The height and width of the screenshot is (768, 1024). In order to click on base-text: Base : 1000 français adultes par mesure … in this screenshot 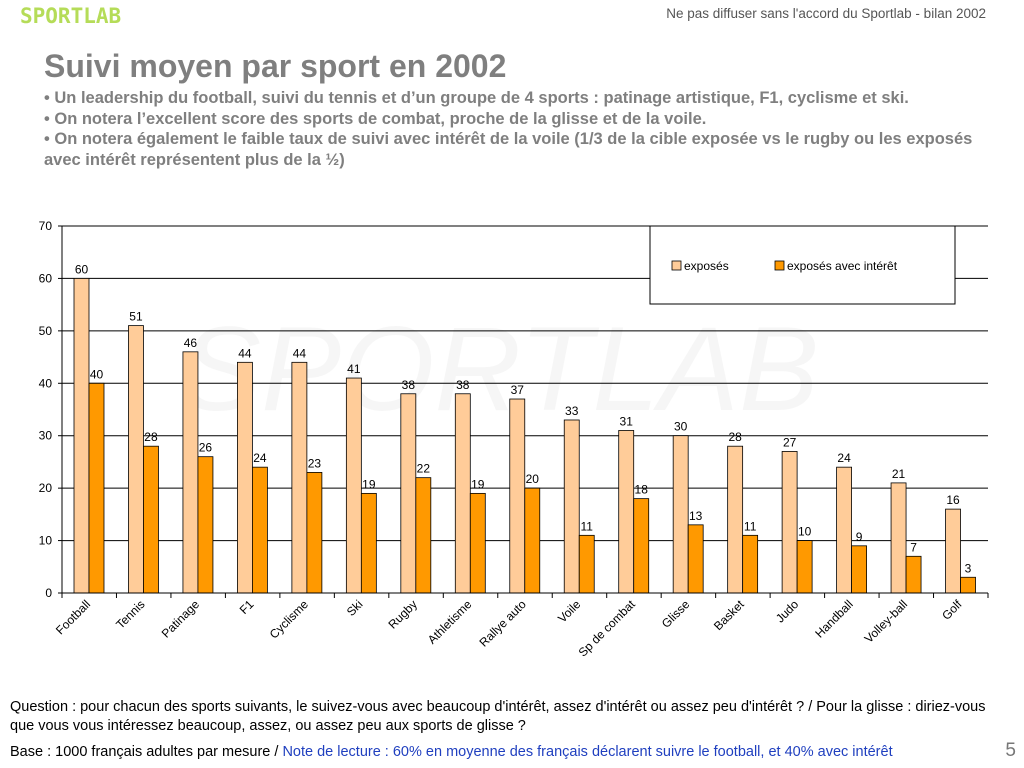, I will do `click(451, 752)`.